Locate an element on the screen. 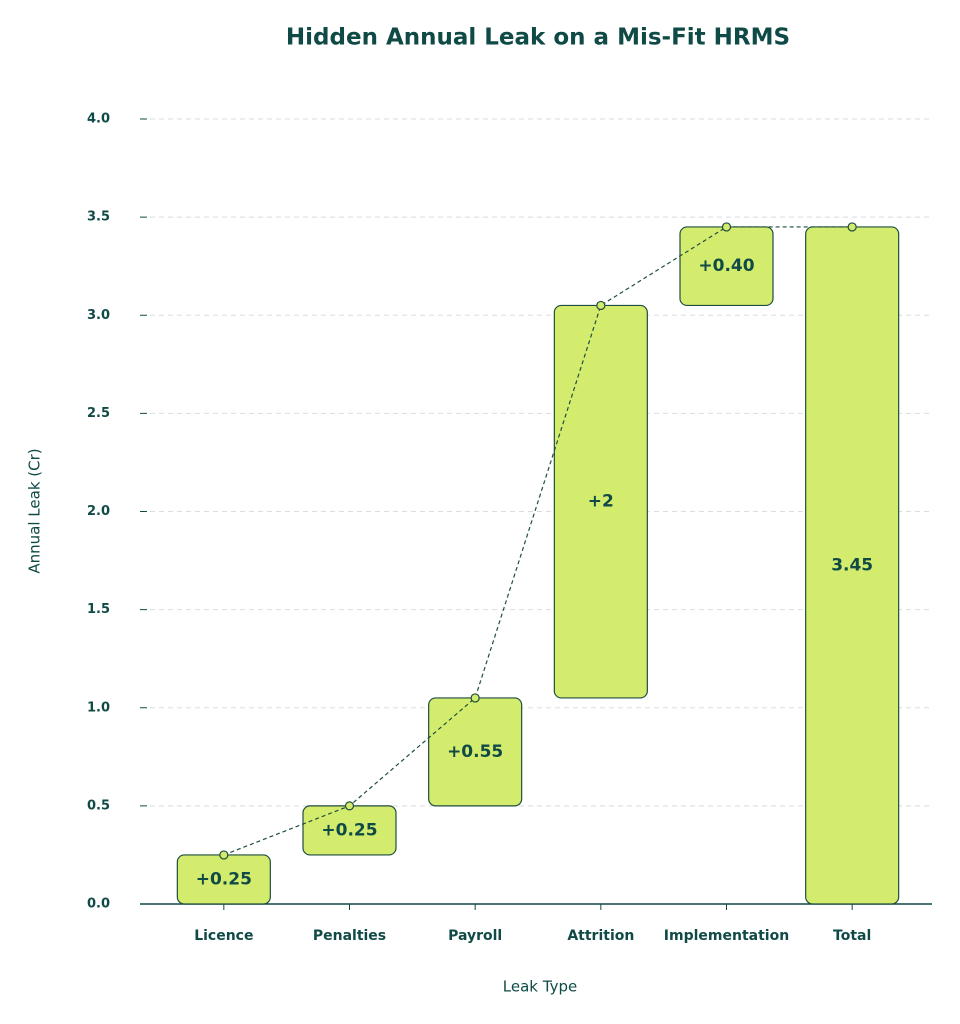  x-tick-label: Total is located at coordinates (852, 936).